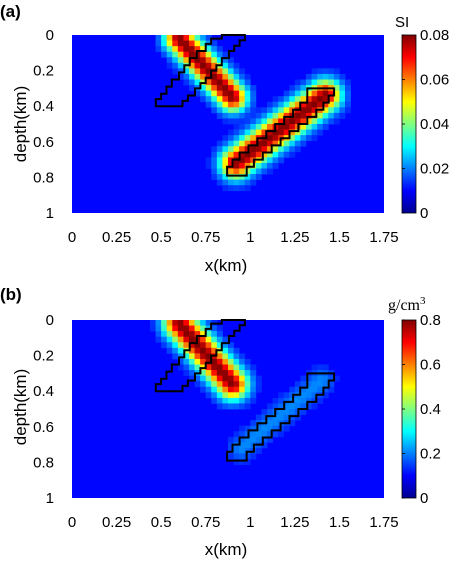 This screenshot has height=564, width=458. I want to click on panel-b-colorbar-unit: g/cm3, so click(407, 304).